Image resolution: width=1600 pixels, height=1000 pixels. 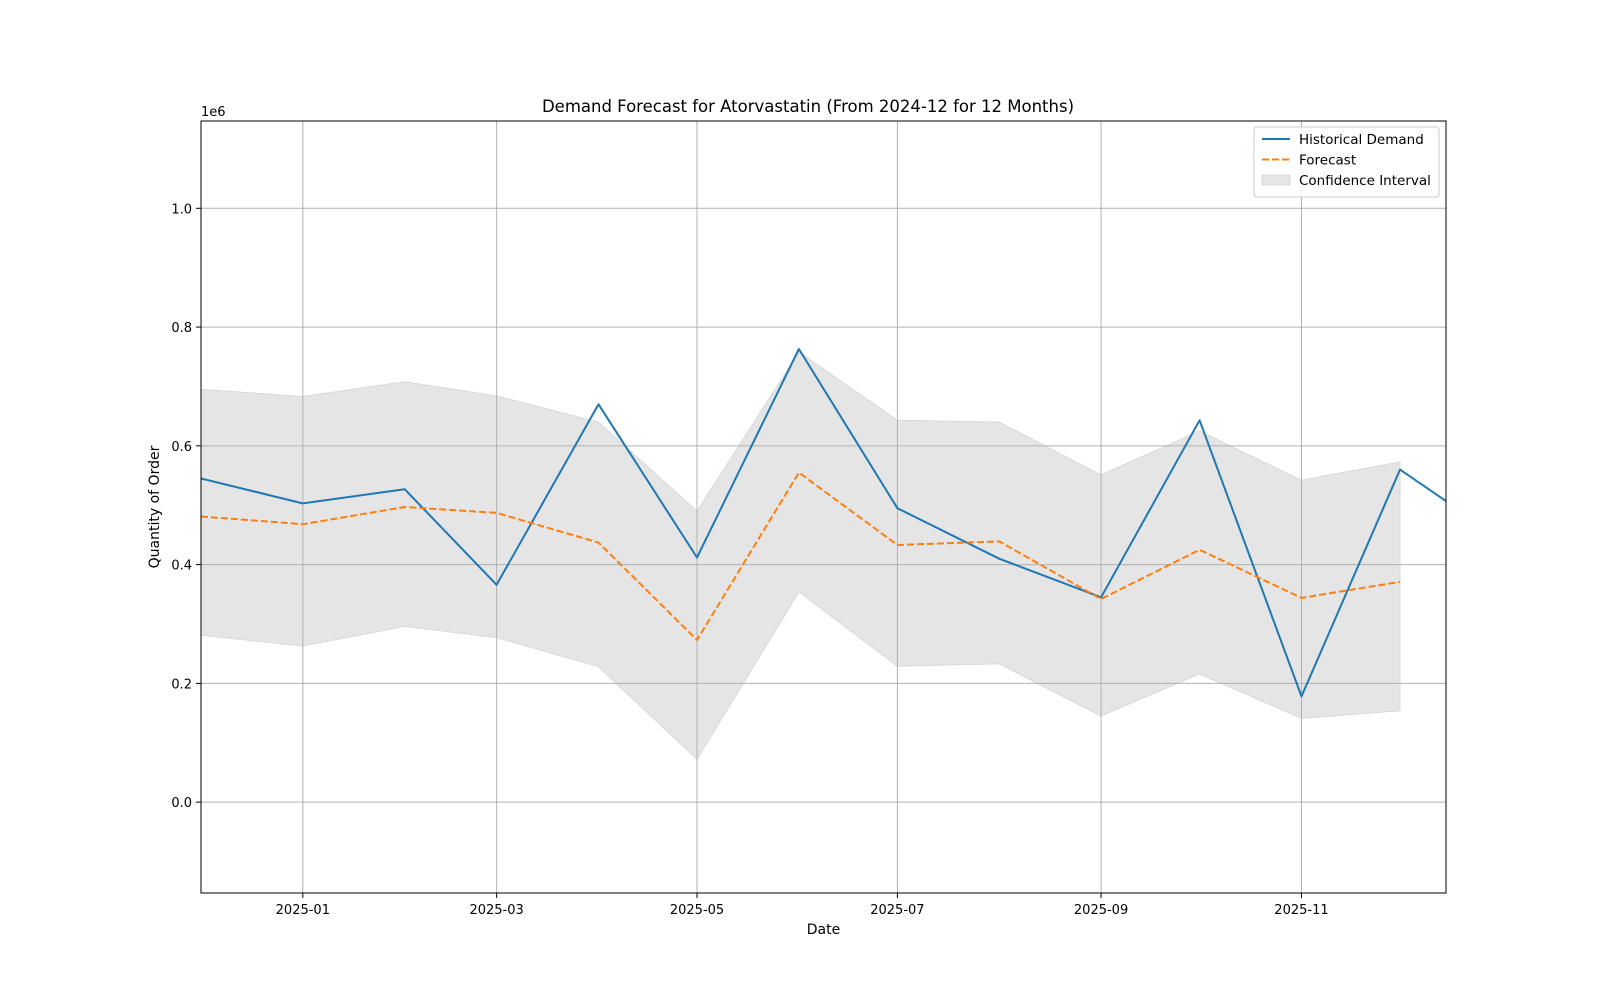 I want to click on legend-entry: Historical Demand, so click(x=1361, y=140).